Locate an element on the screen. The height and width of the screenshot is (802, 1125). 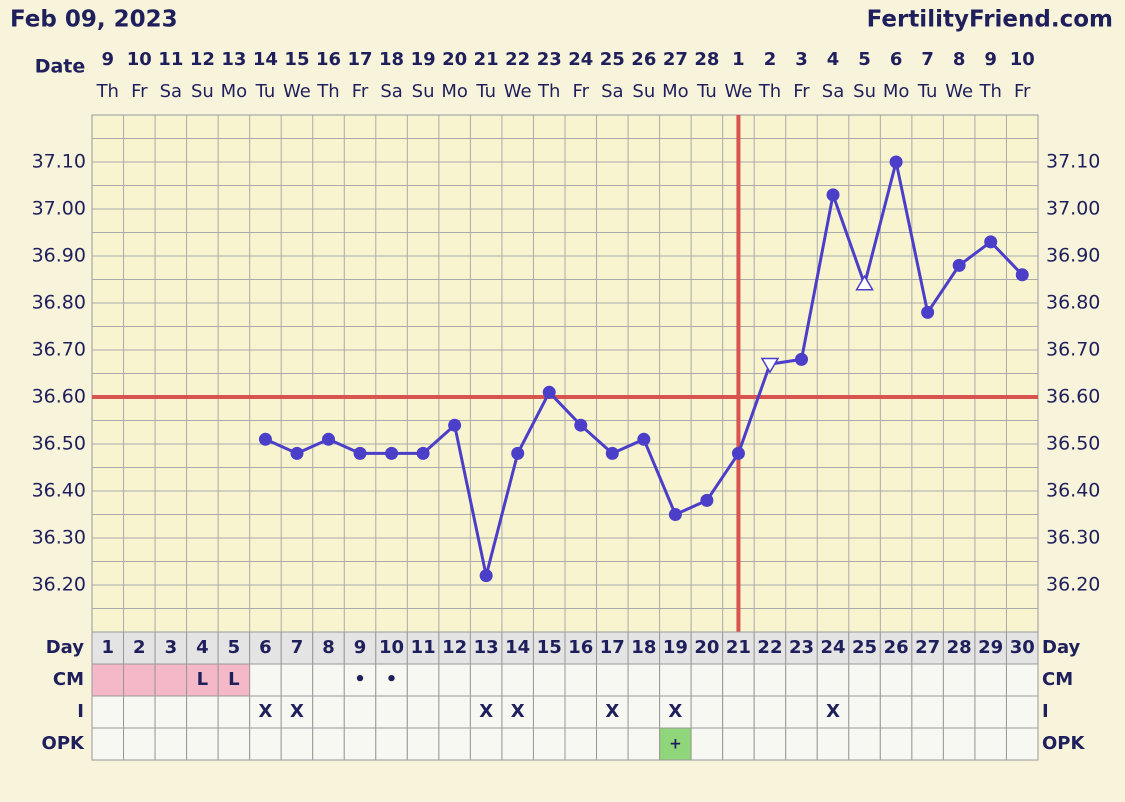
date: 6 is located at coordinates (896, 59).